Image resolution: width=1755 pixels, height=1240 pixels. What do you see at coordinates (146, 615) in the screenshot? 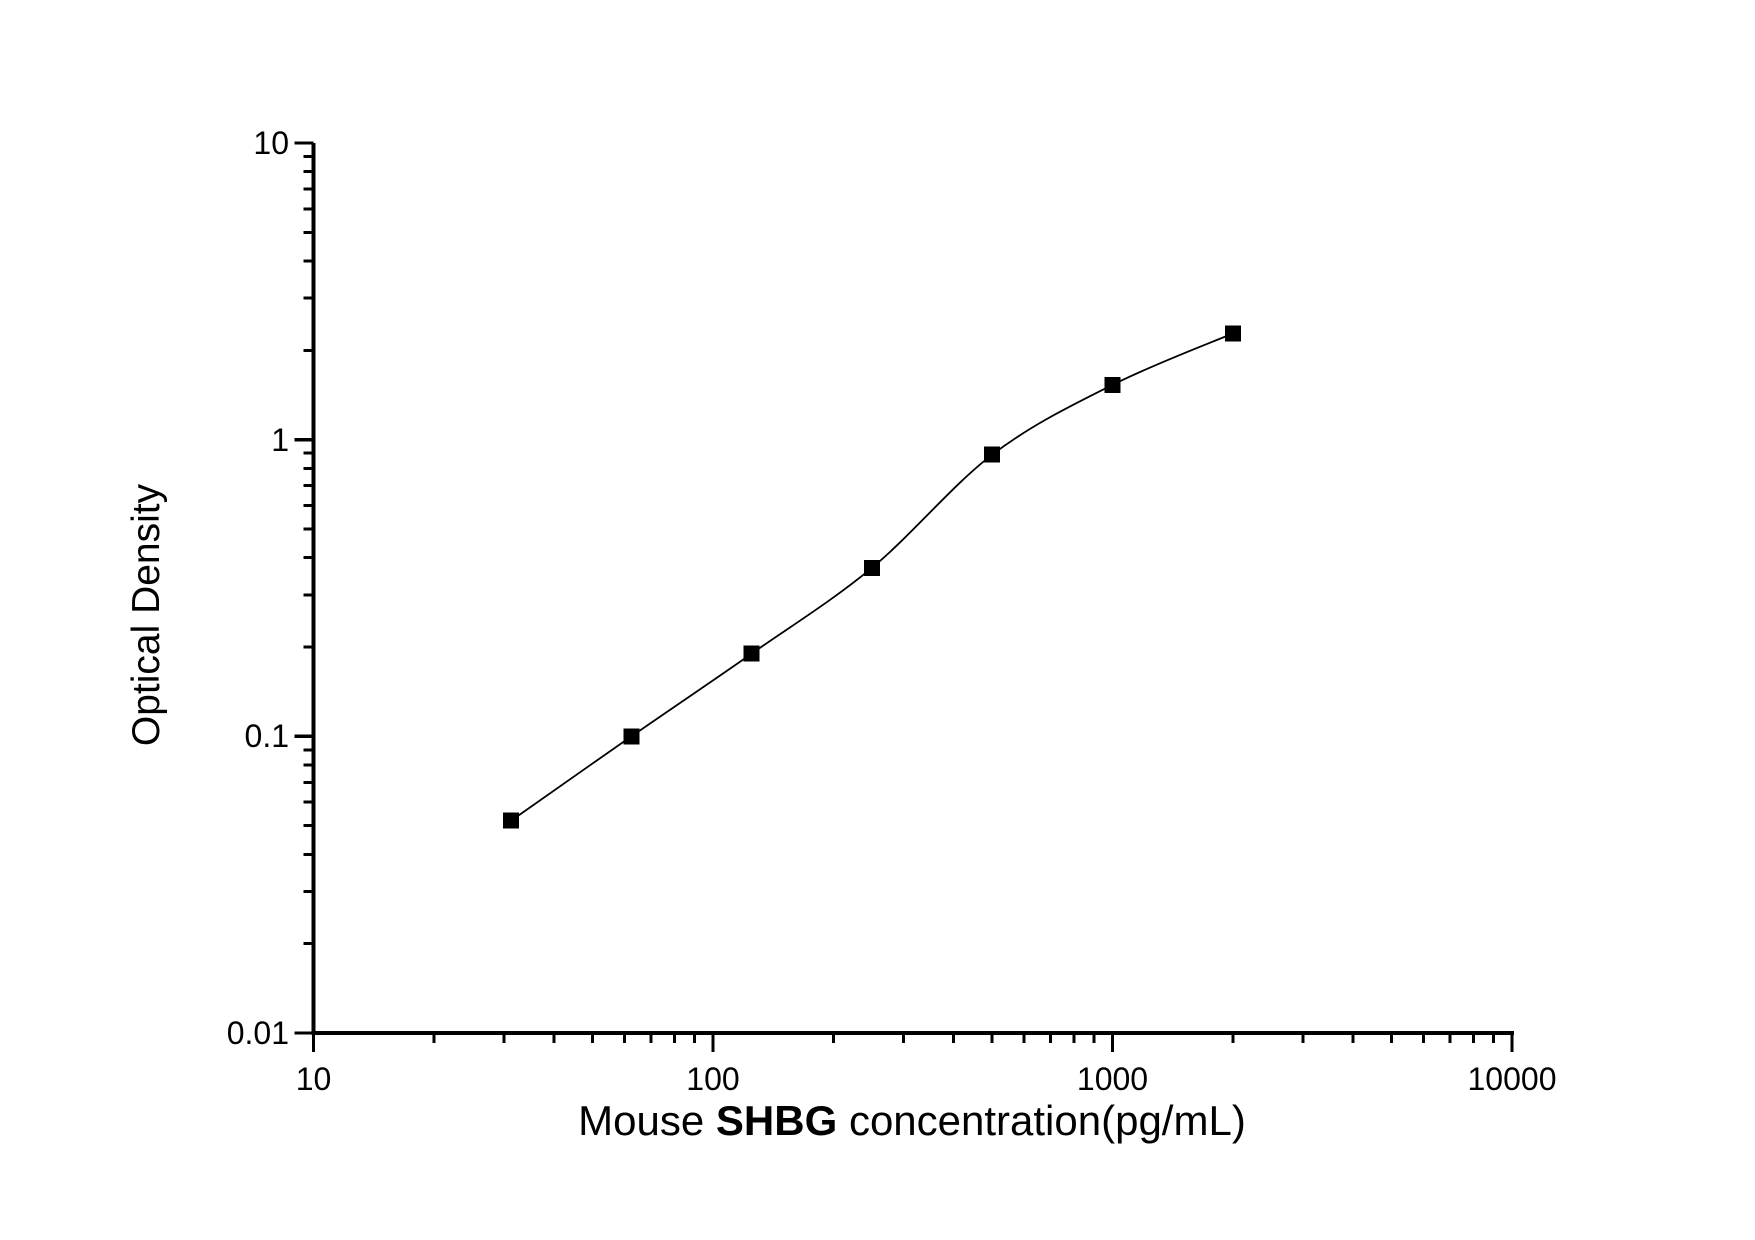
I see `y-axis-title: Optical Density` at bounding box center [146, 615].